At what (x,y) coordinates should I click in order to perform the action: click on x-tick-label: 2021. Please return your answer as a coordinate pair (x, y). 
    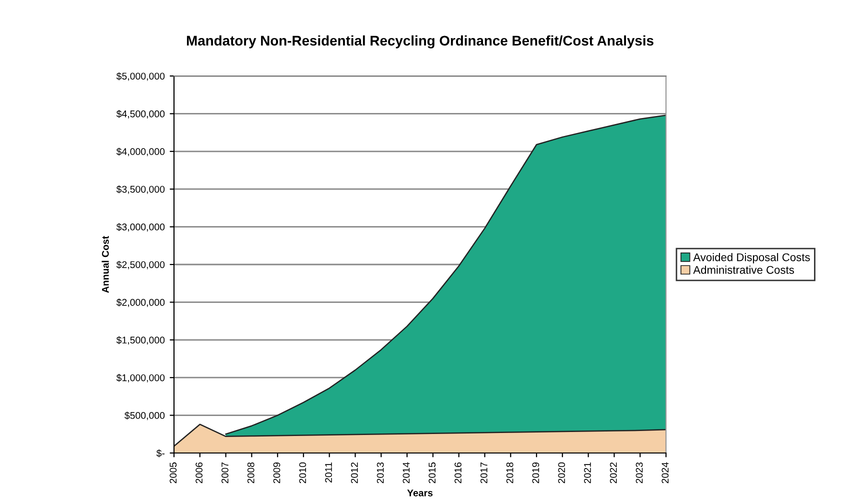
    Looking at the image, I should click on (587, 473).